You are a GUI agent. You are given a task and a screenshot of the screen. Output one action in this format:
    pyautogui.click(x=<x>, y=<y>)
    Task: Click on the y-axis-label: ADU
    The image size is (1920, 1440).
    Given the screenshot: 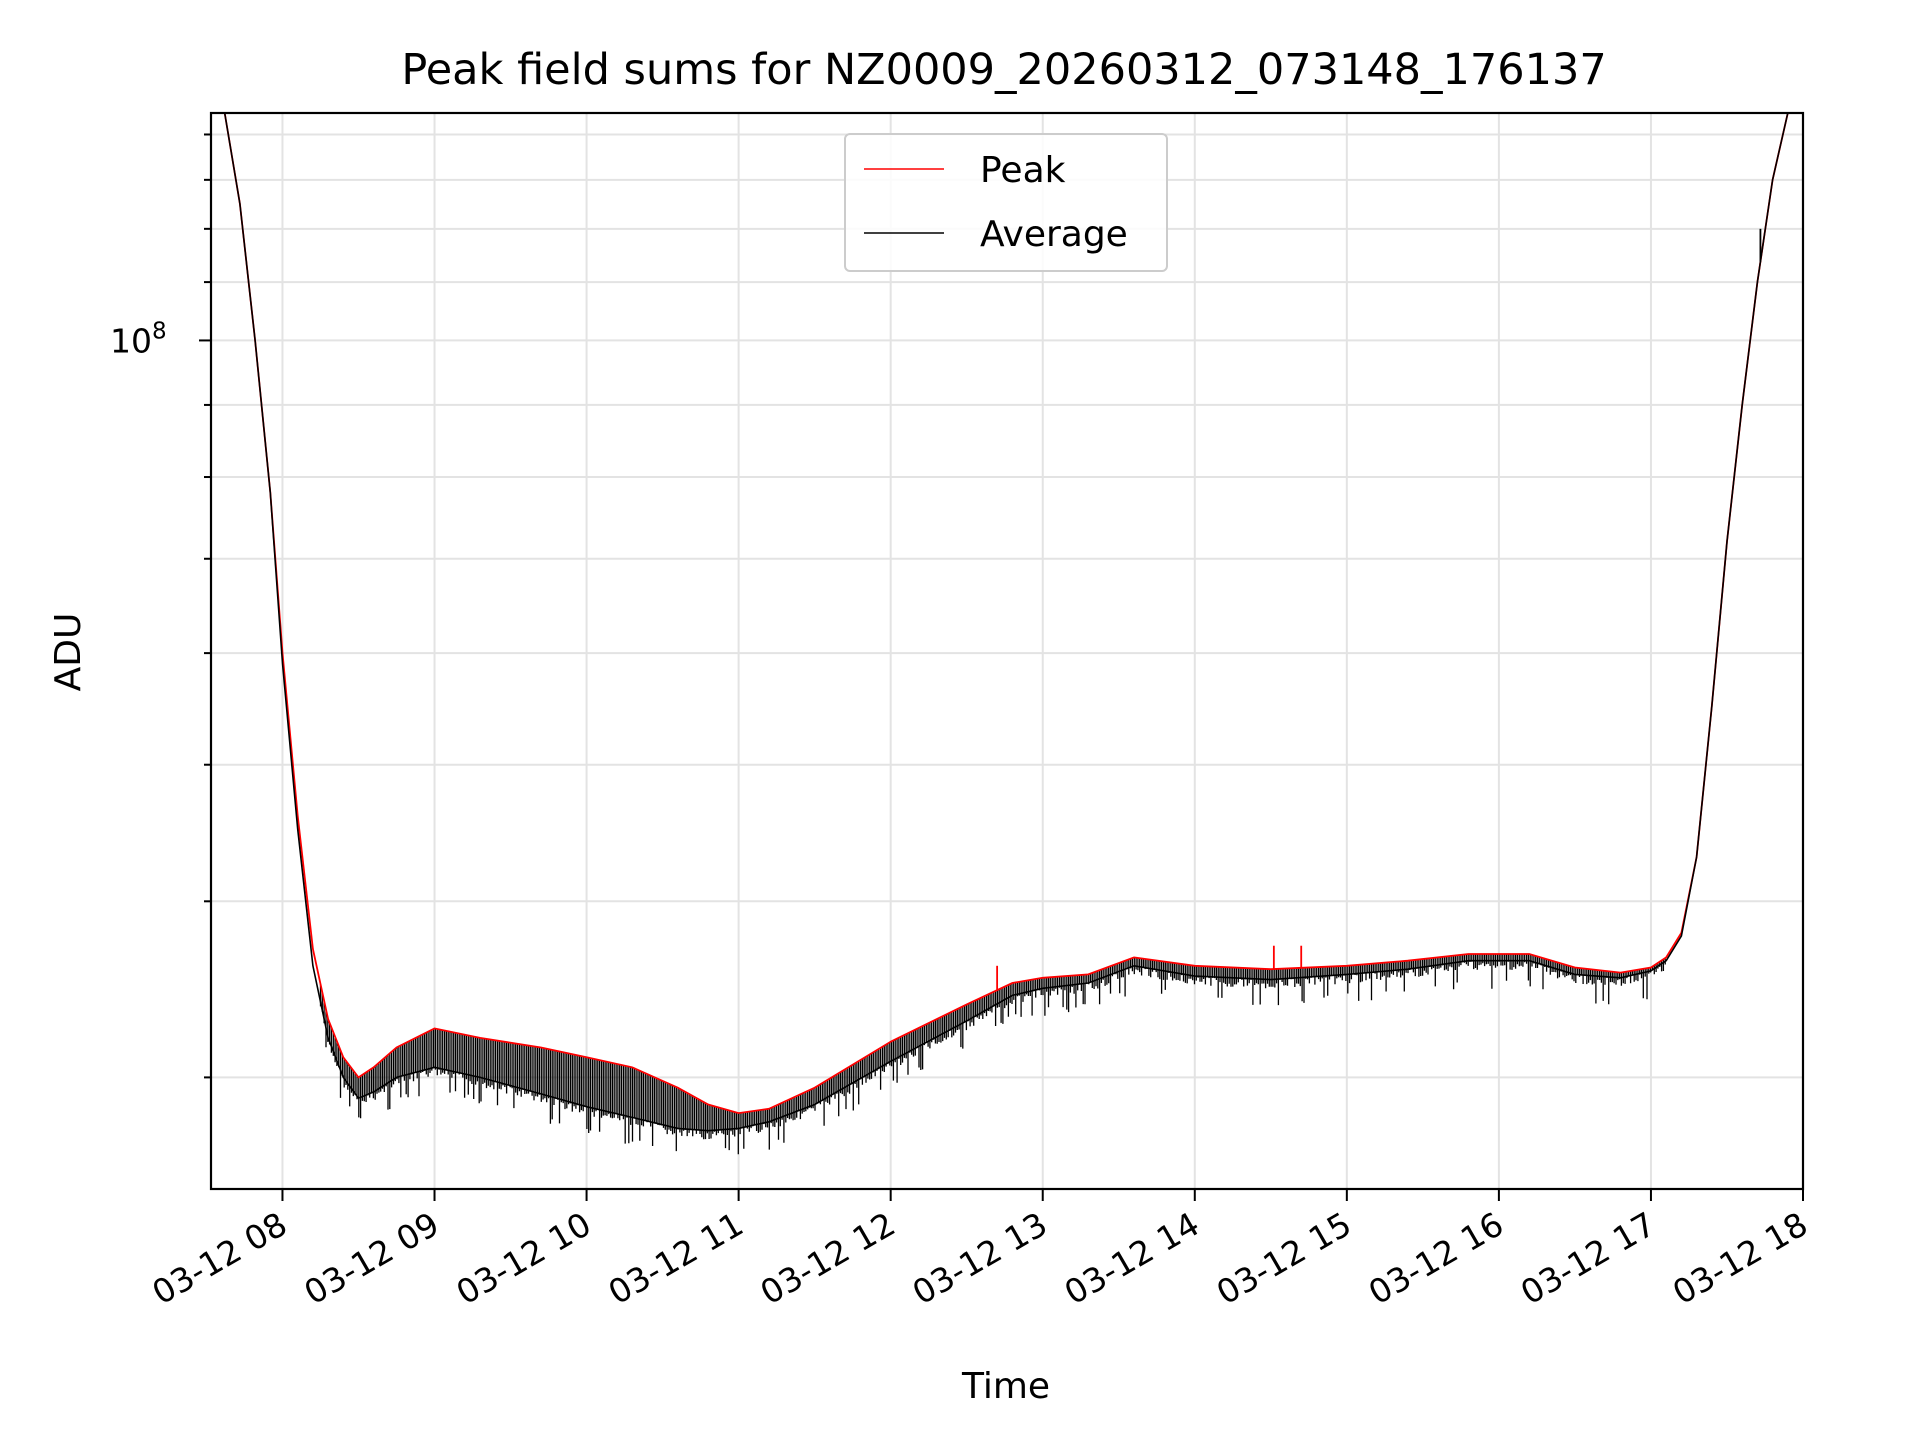 What is the action you would take?
    pyautogui.click(x=68, y=652)
    